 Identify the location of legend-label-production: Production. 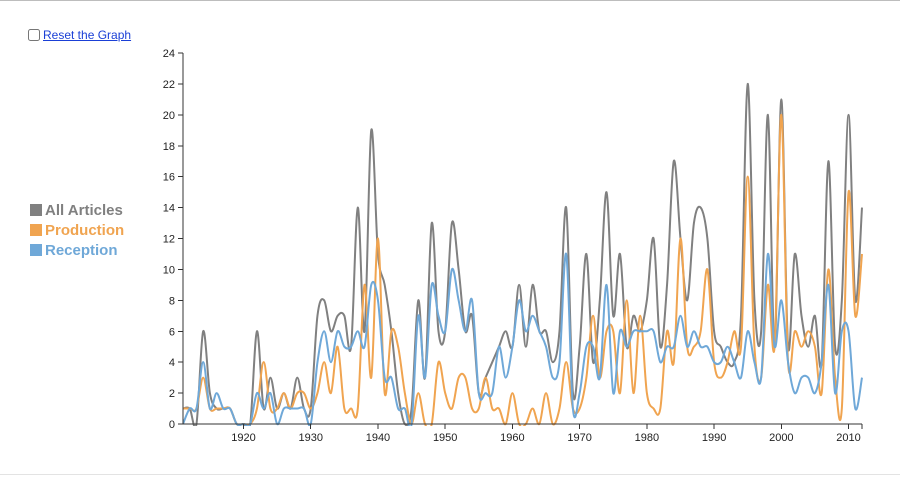
(85, 230).